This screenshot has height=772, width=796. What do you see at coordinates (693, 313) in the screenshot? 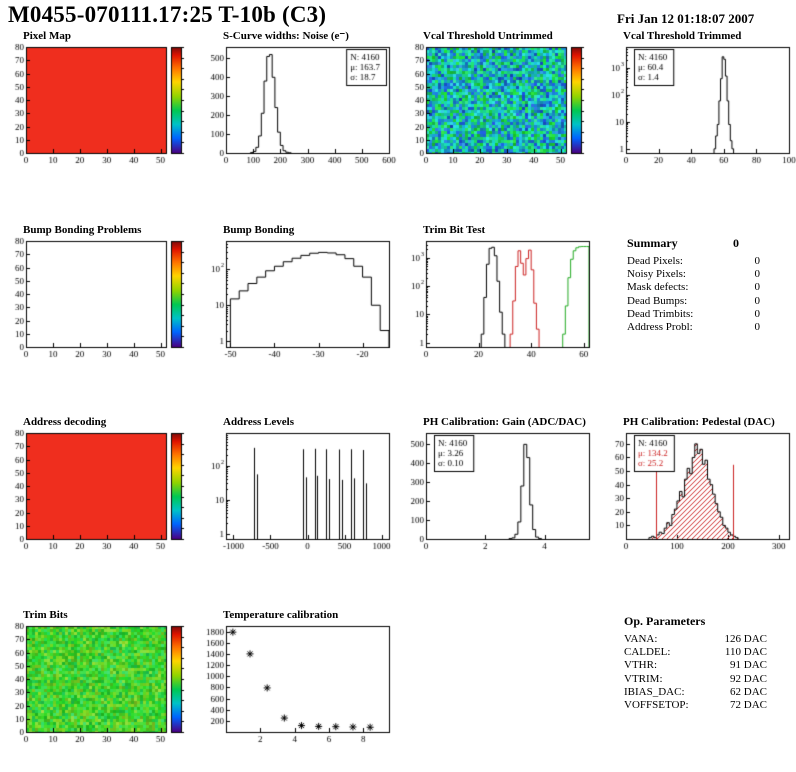
I see `summary-item: Dead Trimbits: 0` at bounding box center [693, 313].